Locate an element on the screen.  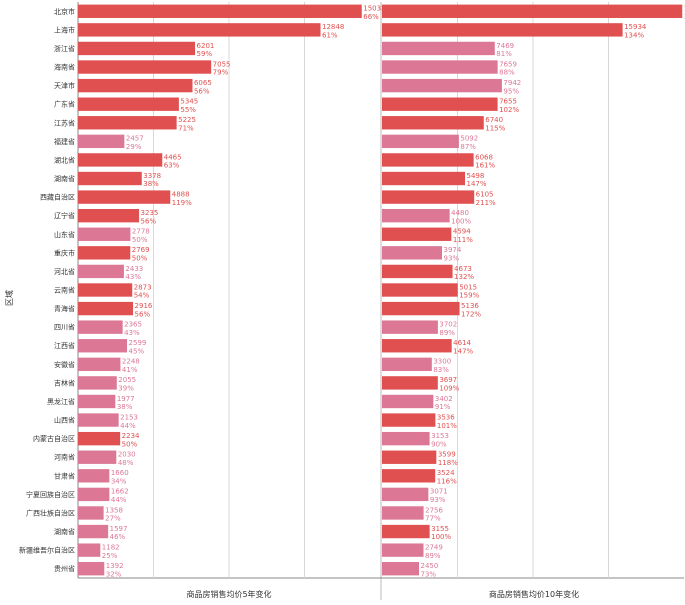
value-label: 6201 is located at coordinates (206, 46).